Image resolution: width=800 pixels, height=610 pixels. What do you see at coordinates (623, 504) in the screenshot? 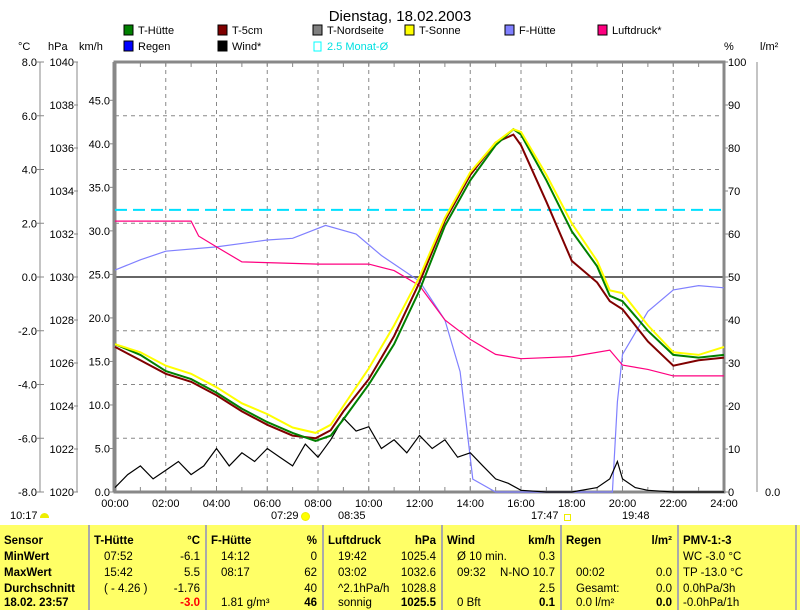
I see `tick-x: 20:00` at bounding box center [623, 504].